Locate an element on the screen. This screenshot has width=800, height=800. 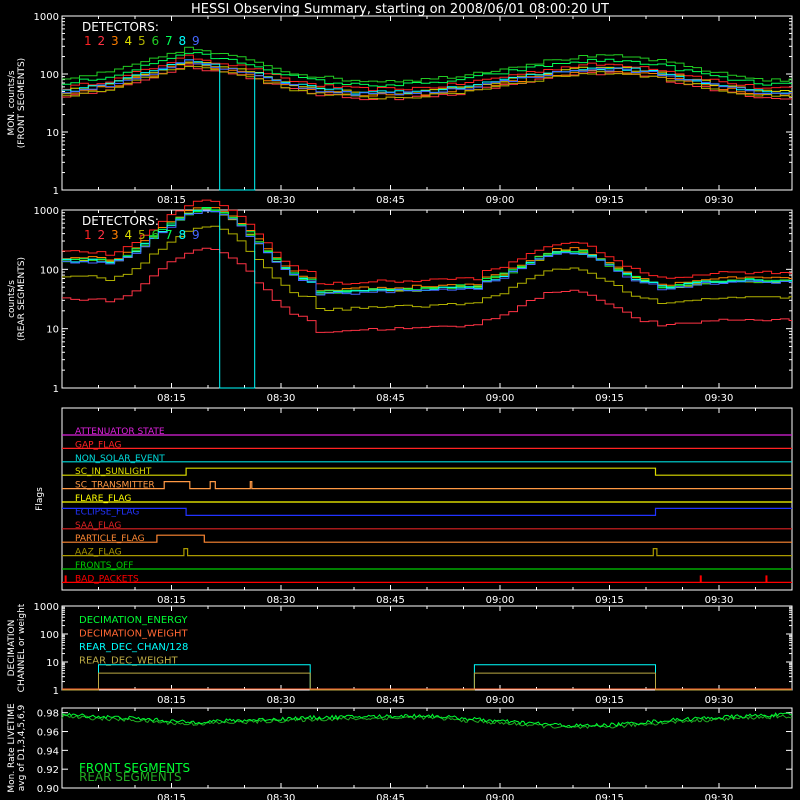
y-axis-label: MON. counts/s is located at coordinates (12, 102).